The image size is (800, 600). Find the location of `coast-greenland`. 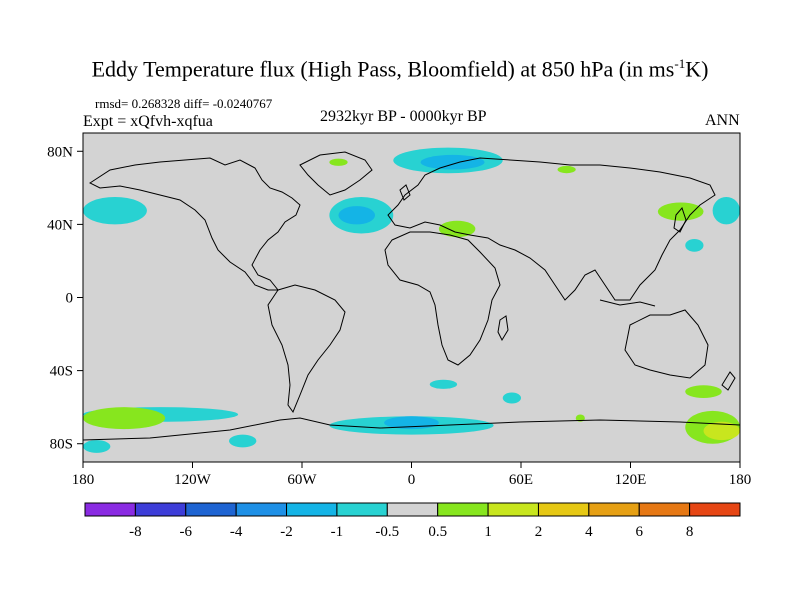

coast-greenland is located at coordinates (336, 173).